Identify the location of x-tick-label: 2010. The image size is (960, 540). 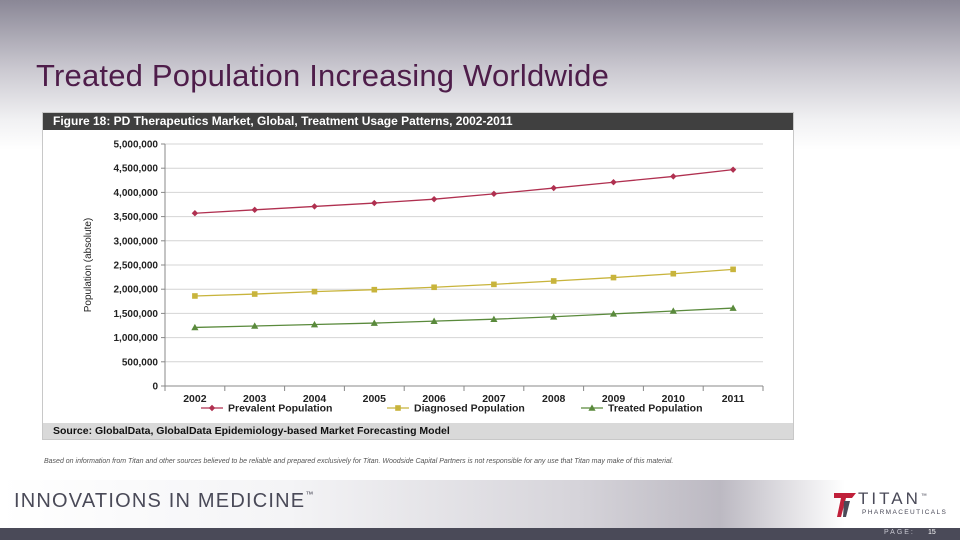
(674, 399).